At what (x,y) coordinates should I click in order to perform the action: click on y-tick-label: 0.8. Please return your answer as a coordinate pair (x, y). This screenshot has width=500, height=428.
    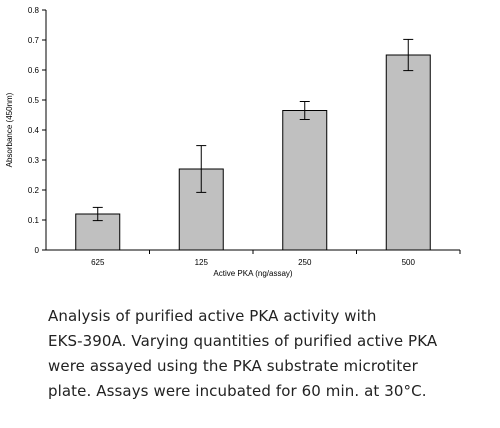
    Looking at the image, I should click on (34, 10).